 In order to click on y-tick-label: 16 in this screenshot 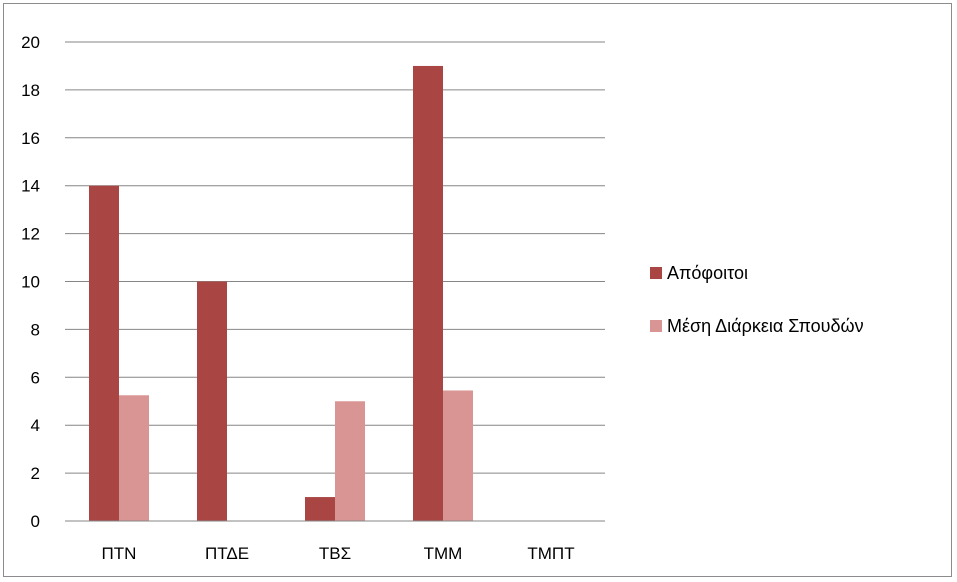, I will do `click(30, 138)`.